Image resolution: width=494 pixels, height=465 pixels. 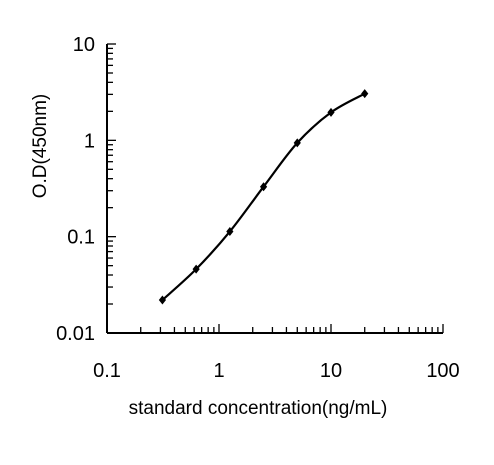 What do you see at coordinates (331, 371) in the screenshot?
I see `x-tick-label: 10` at bounding box center [331, 371].